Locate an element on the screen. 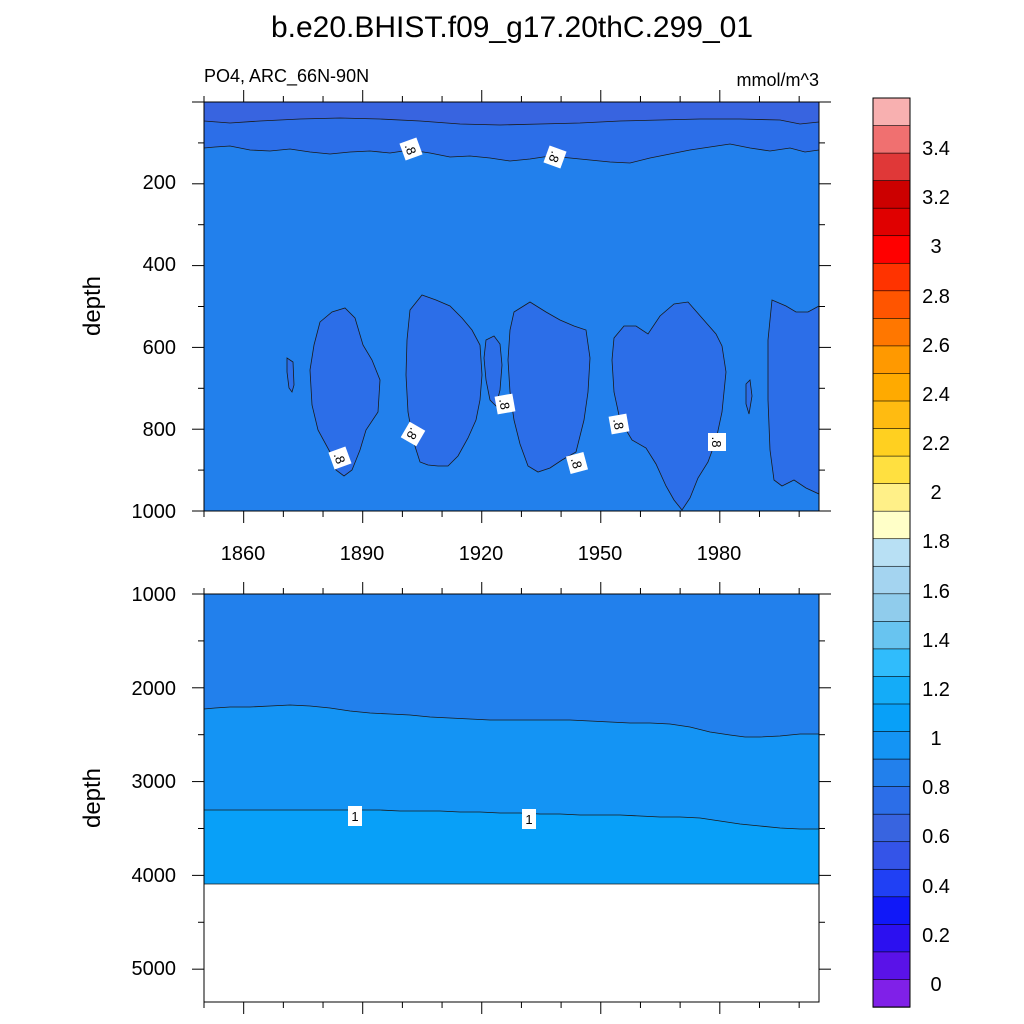 Image resolution: width=1024 pixels, height=1024 pixels. upper-surface-band-0.7 is located at coordinates (511, 140).